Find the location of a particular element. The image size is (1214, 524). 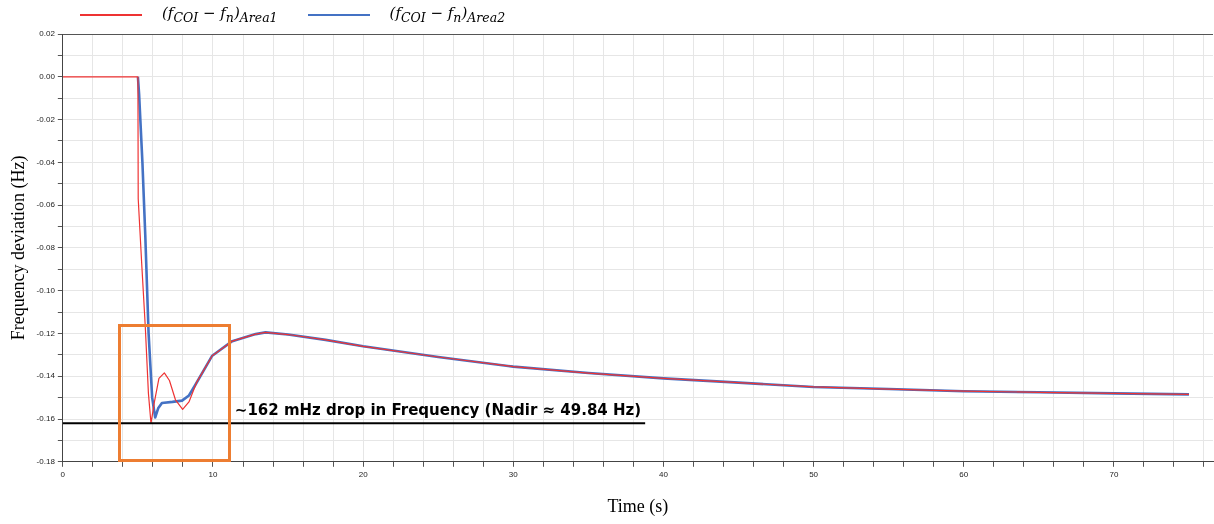

x-tick-label: 60 is located at coordinates (964, 474).